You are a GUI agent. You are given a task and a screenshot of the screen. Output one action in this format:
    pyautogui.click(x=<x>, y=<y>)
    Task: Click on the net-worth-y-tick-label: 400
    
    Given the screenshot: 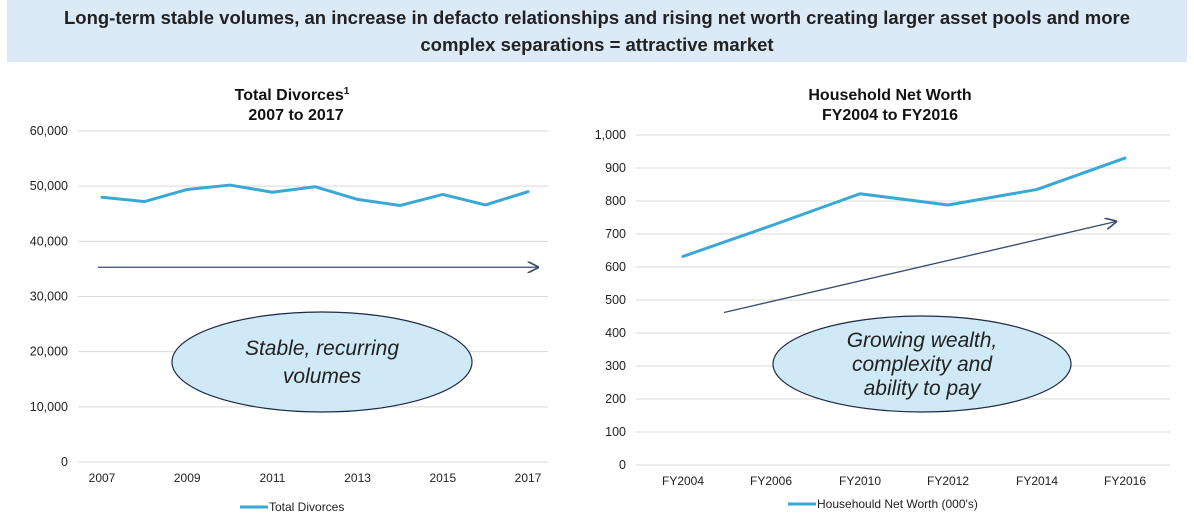 What is the action you would take?
    pyautogui.click(x=615, y=333)
    